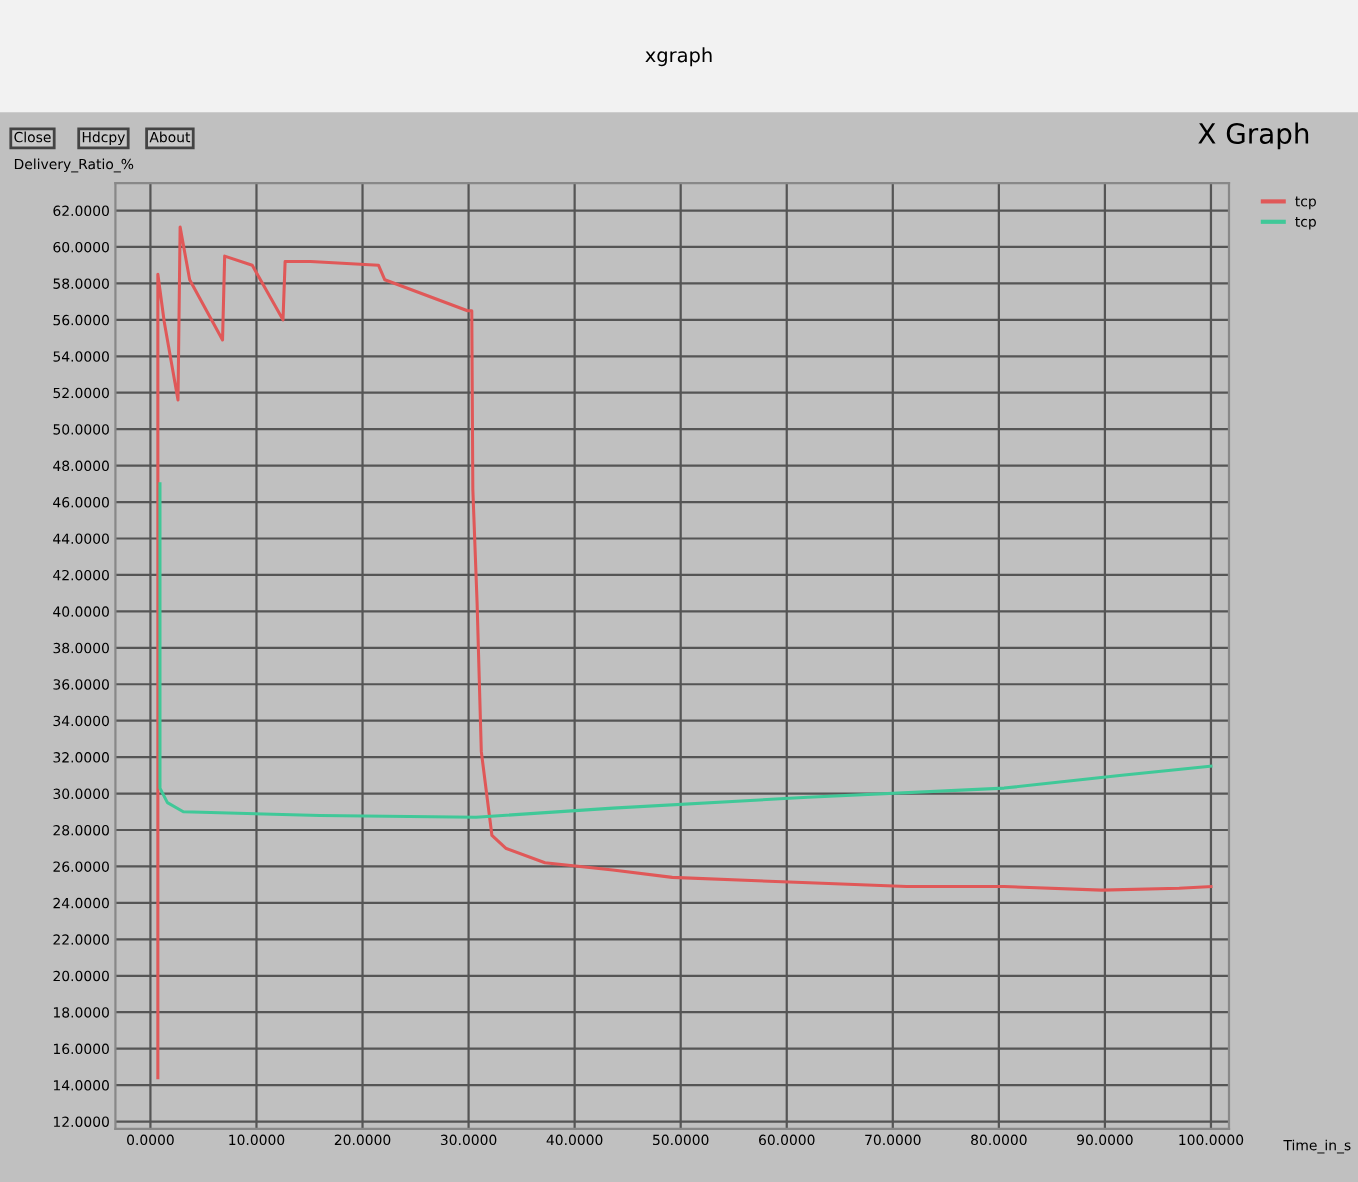  Describe the element at coordinates (1253, 136) in the screenshot. I see `chart-subtitle: X Graph` at that location.